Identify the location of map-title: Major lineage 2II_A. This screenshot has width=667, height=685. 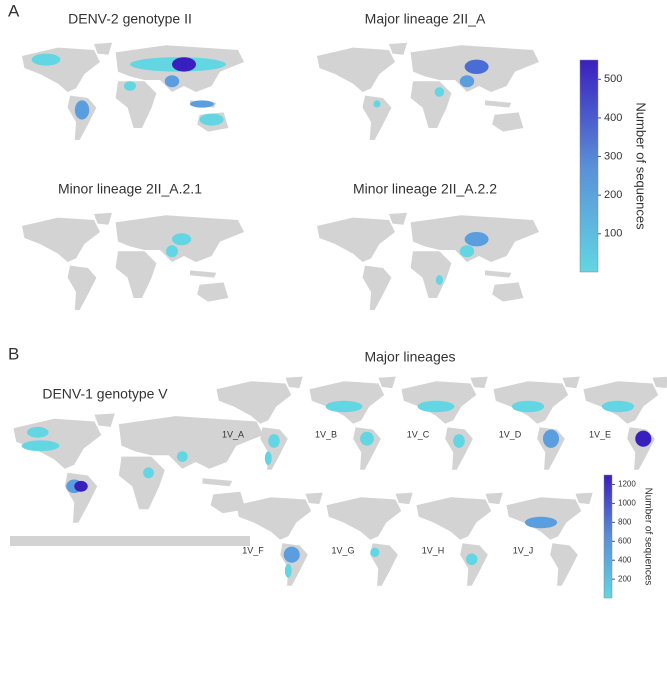
(425, 19).